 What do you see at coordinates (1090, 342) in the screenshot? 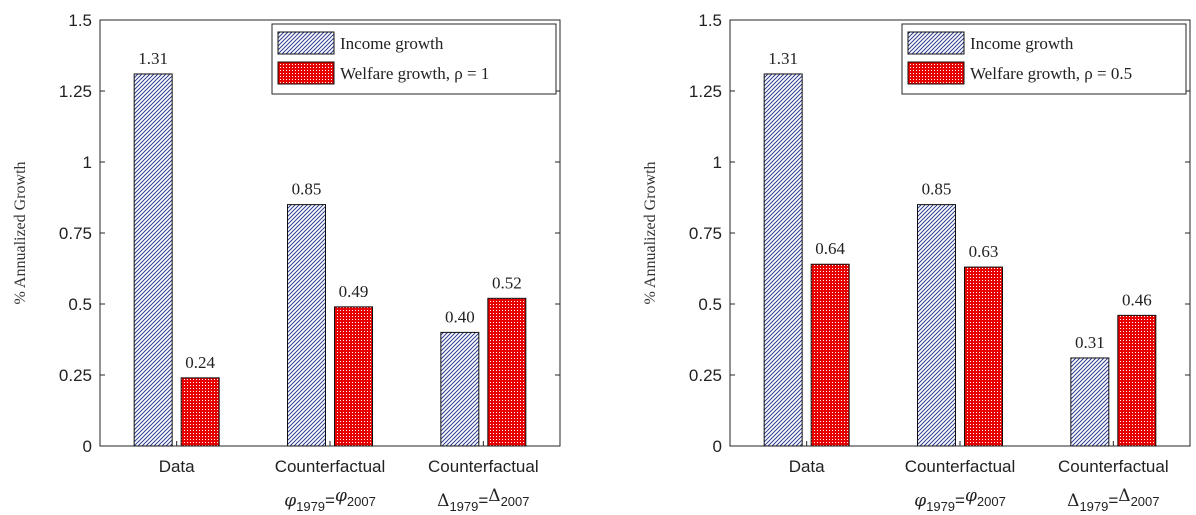
I see `bar-value-label: 0.31` at bounding box center [1090, 342].